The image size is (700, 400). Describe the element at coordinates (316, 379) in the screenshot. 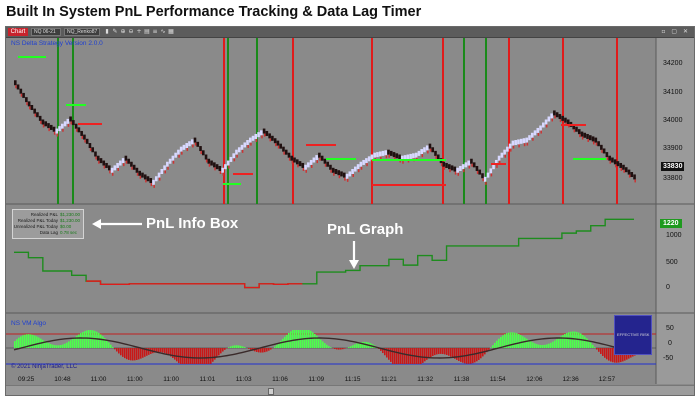

I see `time-axis-label: 11:09` at that location.